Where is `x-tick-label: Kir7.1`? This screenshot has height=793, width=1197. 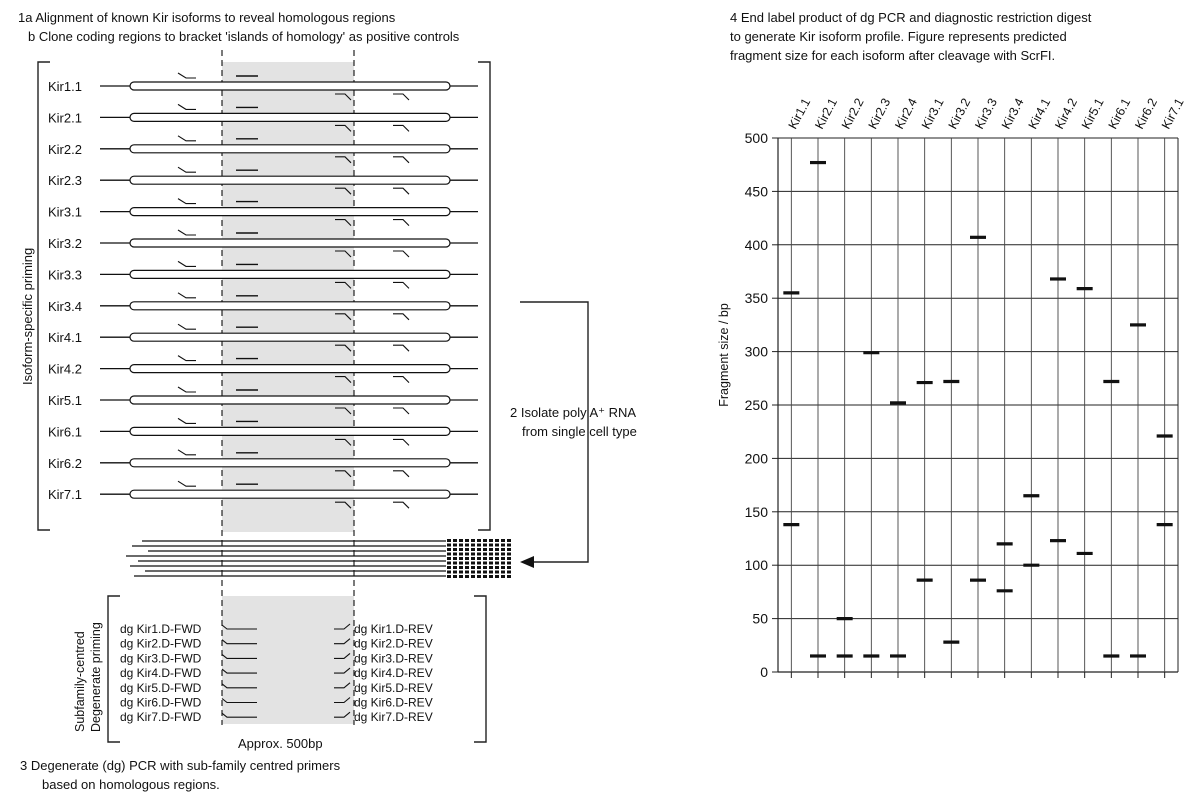
x-tick-label: Kir7.1 is located at coordinates (1173, 113).